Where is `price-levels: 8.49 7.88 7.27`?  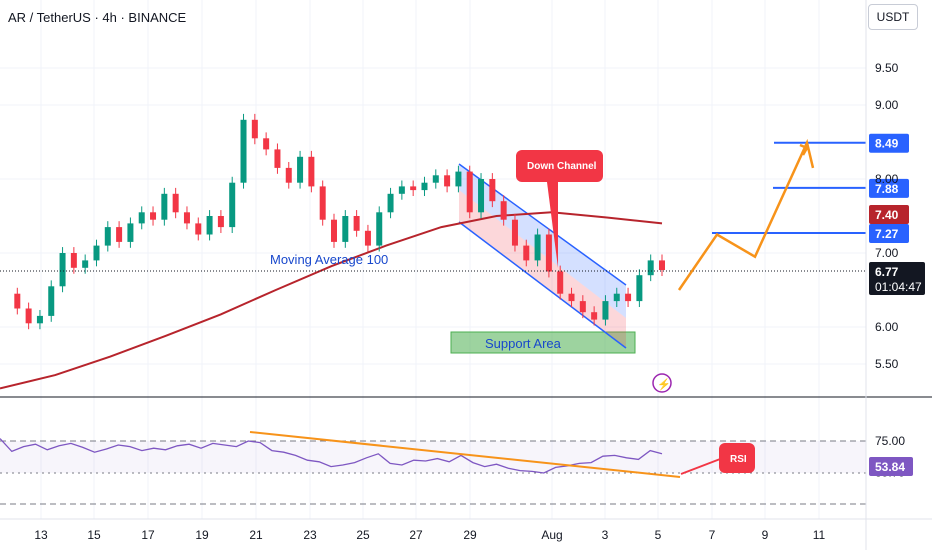 price-levels: 8.49 7.88 7.27 is located at coordinates (810, 188).